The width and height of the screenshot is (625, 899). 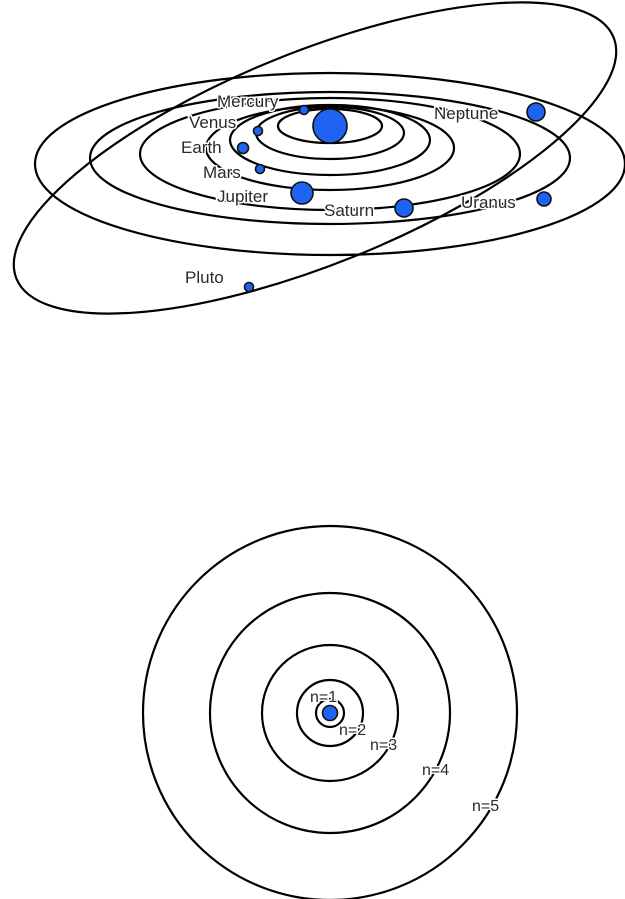 I want to click on planet-saturn, so click(x=404, y=208).